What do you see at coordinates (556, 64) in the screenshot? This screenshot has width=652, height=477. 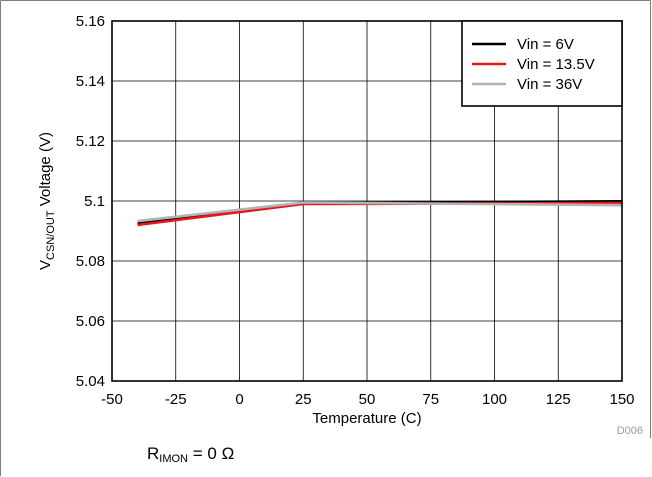 I see `legend-label-2: Vin = 13.5V` at bounding box center [556, 64].